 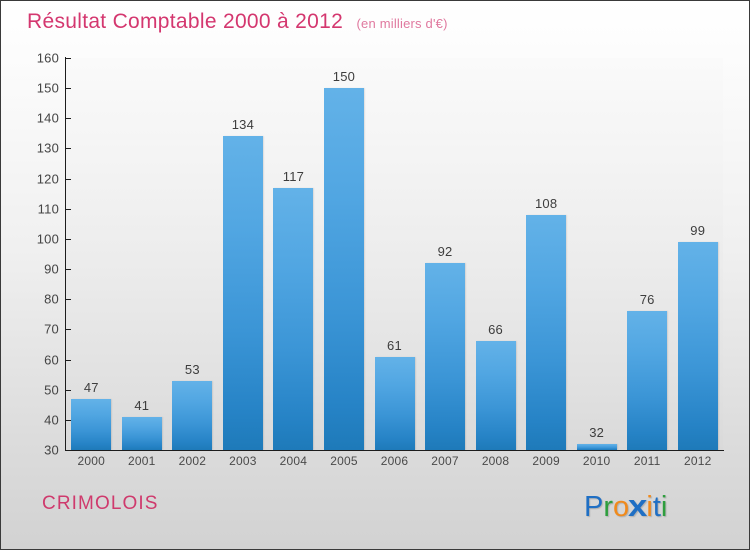 I want to click on x-axis-tick-label: 2001, so click(x=142, y=461).